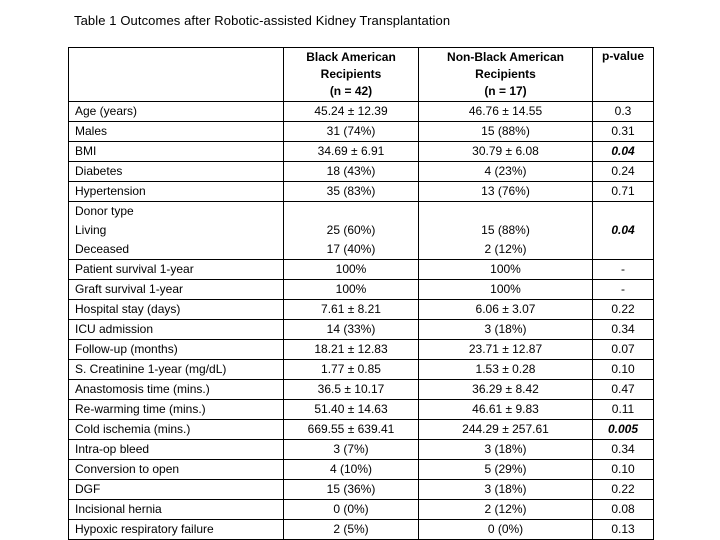  What do you see at coordinates (623, 449) in the screenshot?
I see `p-value: 0.34` at bounding box center [623, 449].